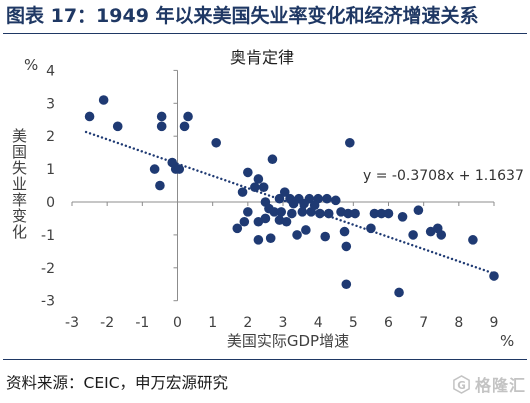 The width and height of the screenshot is (530, 403). Describe the element at coordinates (242, 16) in the screenshot. I see `figure-title: 图表 17：1949 年以来美国失业率变化和经济增速关系` at that location.